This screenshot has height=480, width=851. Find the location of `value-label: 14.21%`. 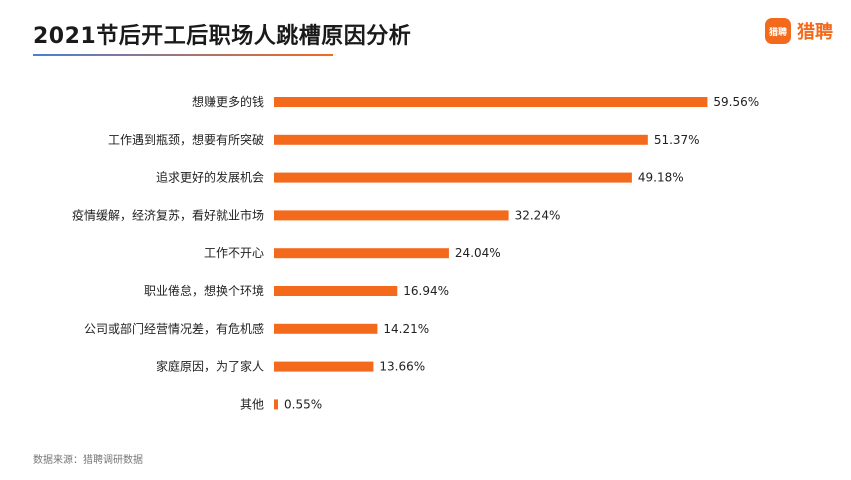

value-label: 14.21% is located at coordinates (406, 329).